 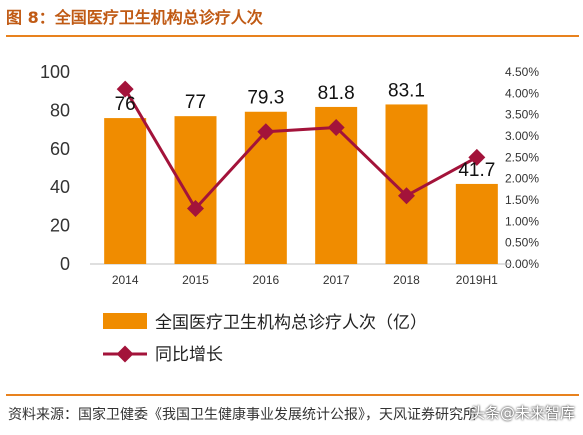 What do you see at coordinates (522, 221) in the screenshot?
I see `right-axis-tick-label: 1.00%` at bounding box center [522, 221].